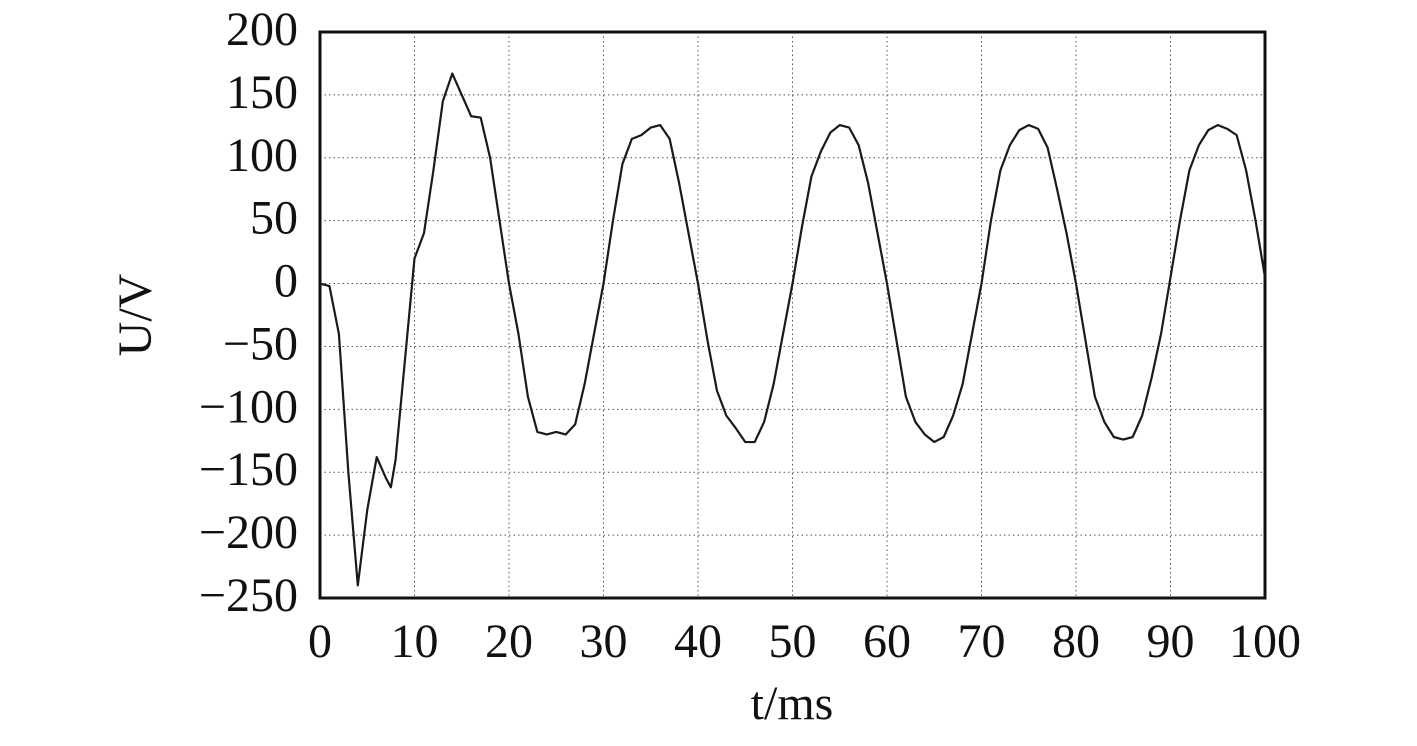 This screenshot has width=1417, height=746. Describe the element at coordinates (509, 641) in the screenshot. I see `x-tick-label: 20` at that location.